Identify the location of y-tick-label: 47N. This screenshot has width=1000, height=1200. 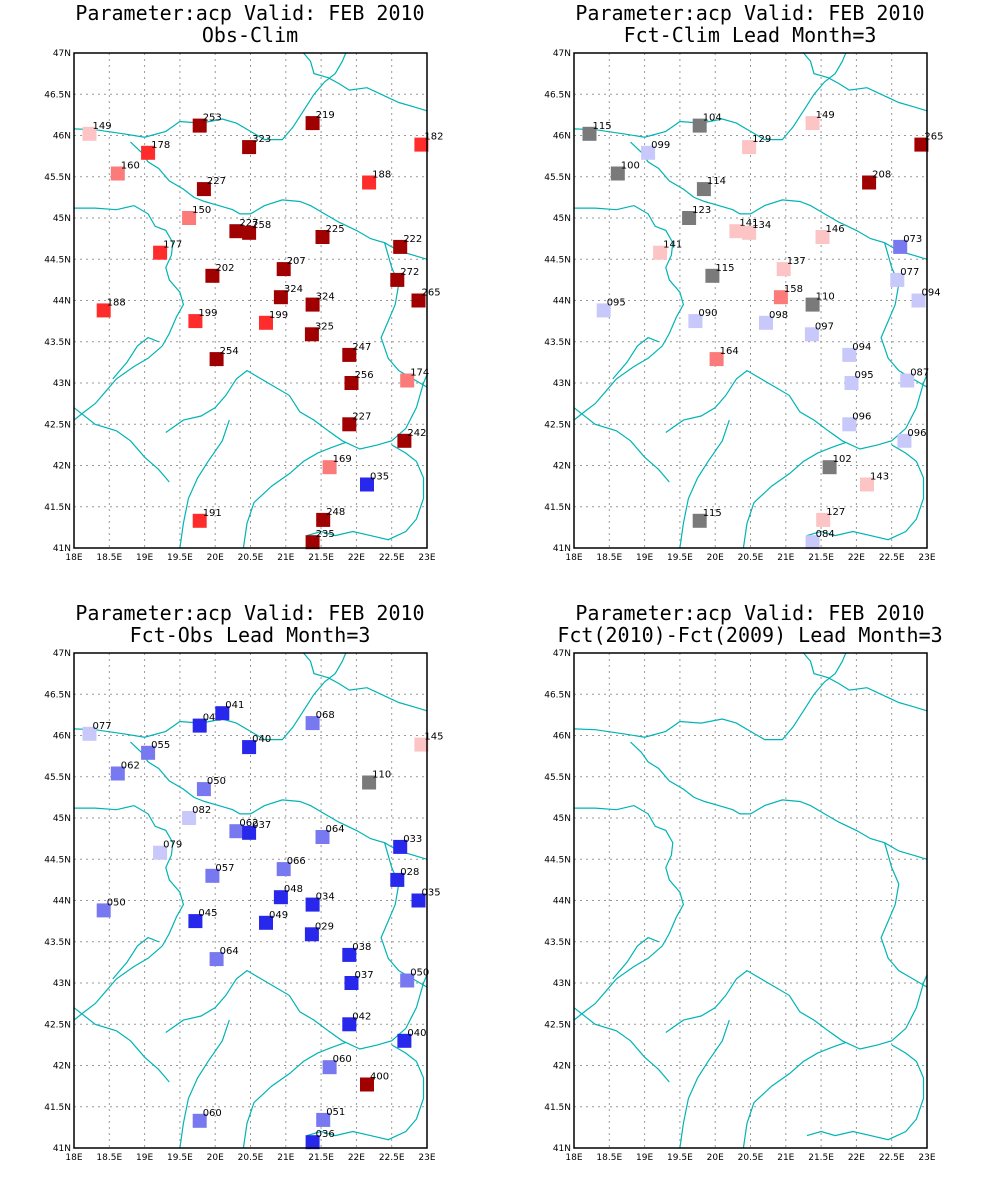
(562, 654).